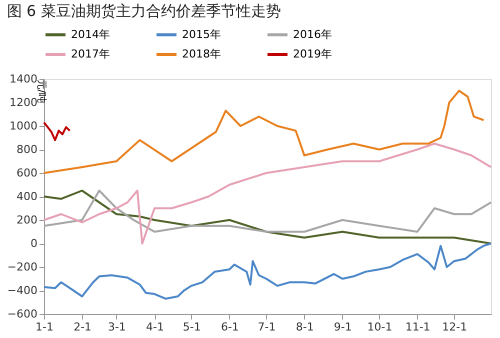 The height and width of the screenshot is (338, 500). I want to click on y-tick-label: 1200, so click(24, 102).